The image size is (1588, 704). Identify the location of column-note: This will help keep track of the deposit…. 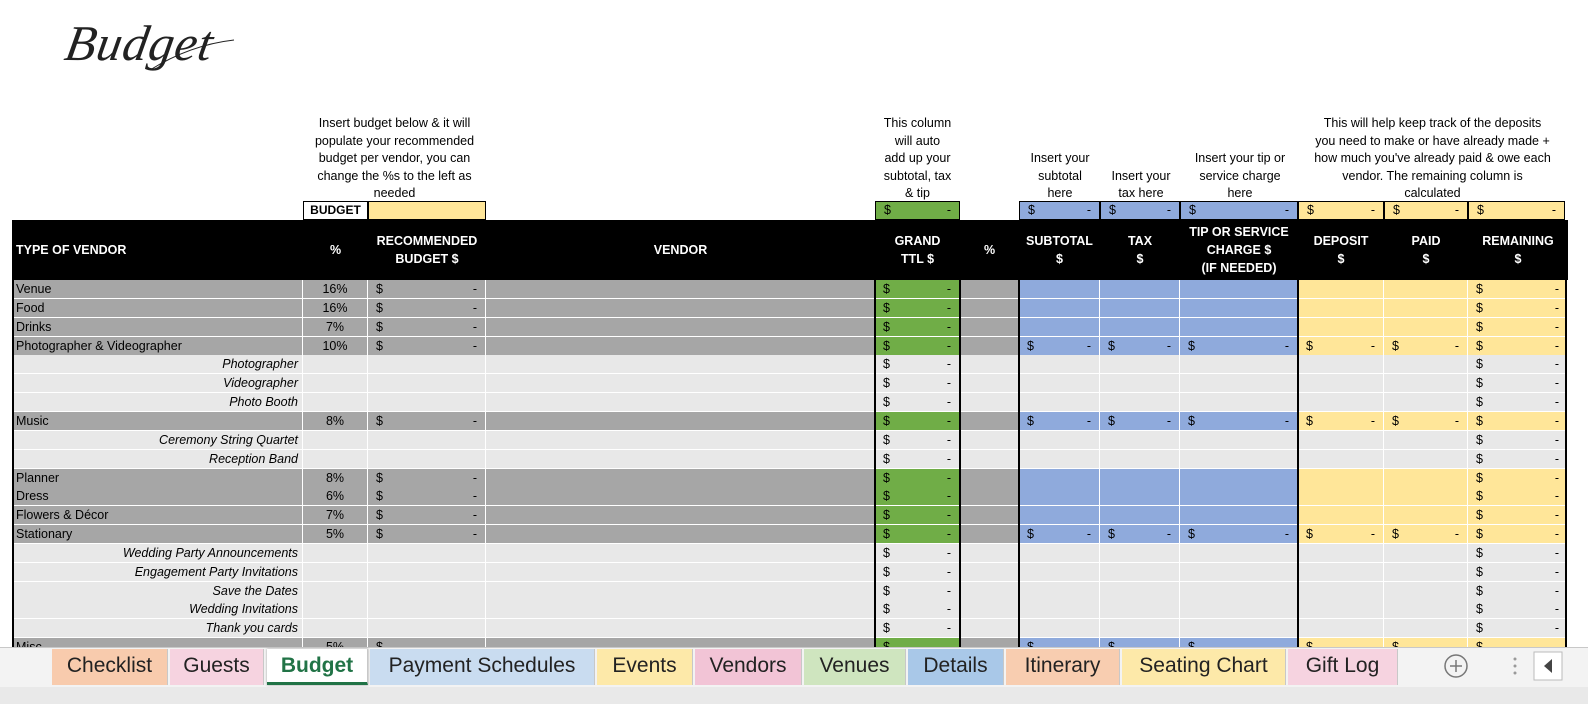
(1432, 158).